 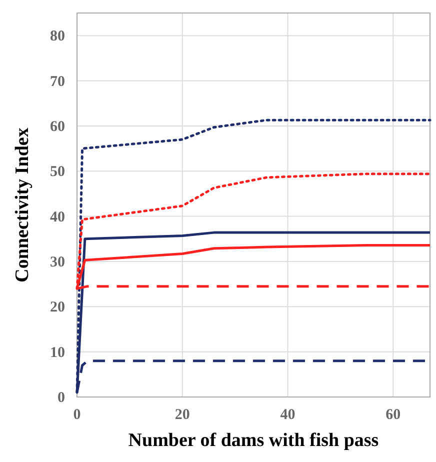 What do you see at coordinates (61, 398) in the screenshot?
I see `y-tick-label: 0` at bounding box center [61, 398].